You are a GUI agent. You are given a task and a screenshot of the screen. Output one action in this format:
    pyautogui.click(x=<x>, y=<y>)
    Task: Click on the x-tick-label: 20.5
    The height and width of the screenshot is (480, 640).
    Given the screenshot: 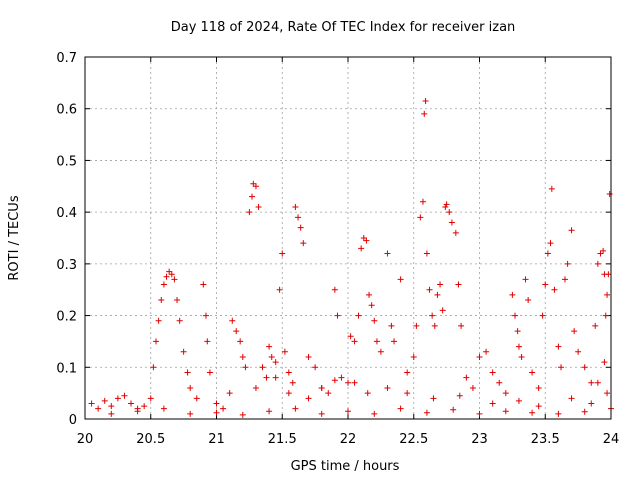 What is the action you would take?
    pyautogui.click(x=150, y=439)
    